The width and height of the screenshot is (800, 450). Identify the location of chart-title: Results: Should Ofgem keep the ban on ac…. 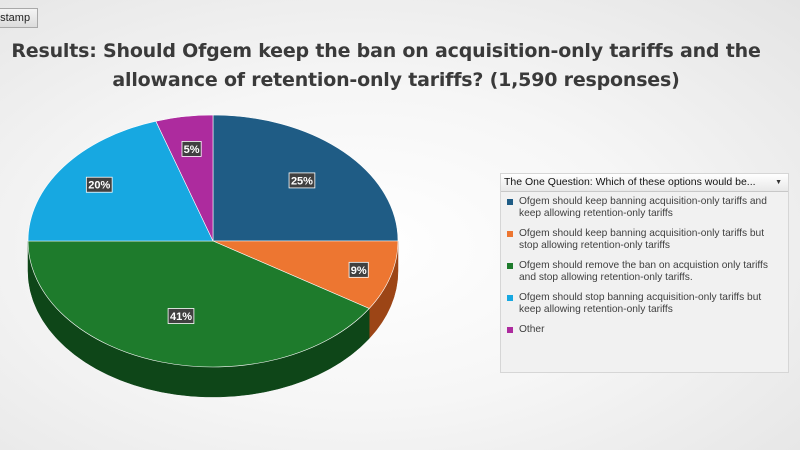
(400, 66).